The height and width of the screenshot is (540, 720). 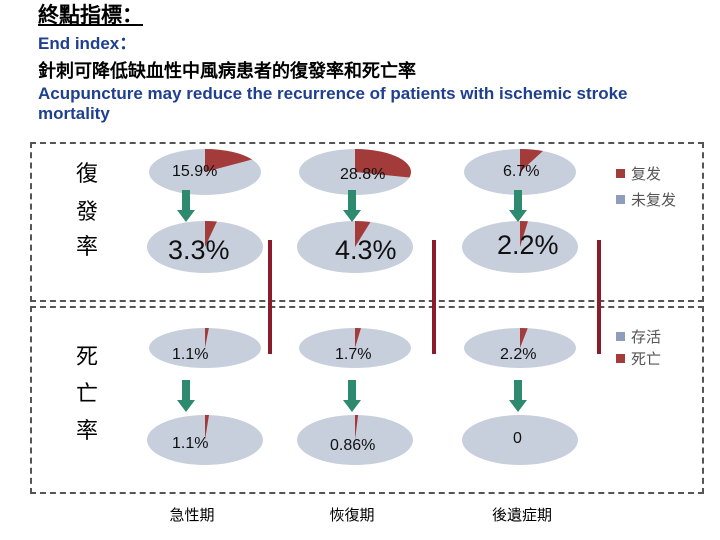 I want to click on legend-entry-recurred: 复发, so click(x=646, y=173).